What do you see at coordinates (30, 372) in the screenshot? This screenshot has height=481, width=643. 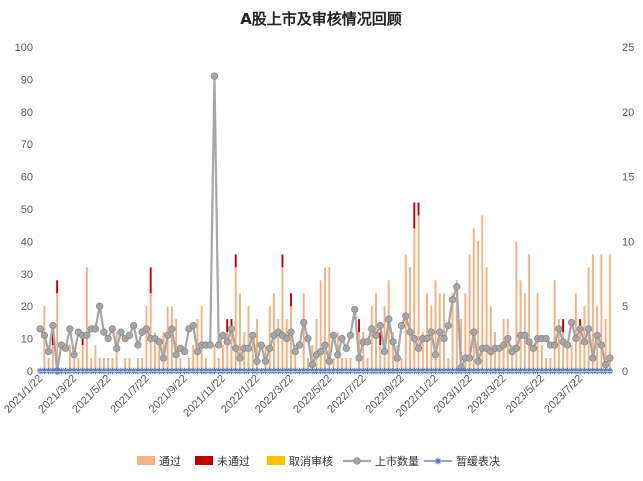 I see `y-left-tick-label: 0` at bounding box center [30, 372].